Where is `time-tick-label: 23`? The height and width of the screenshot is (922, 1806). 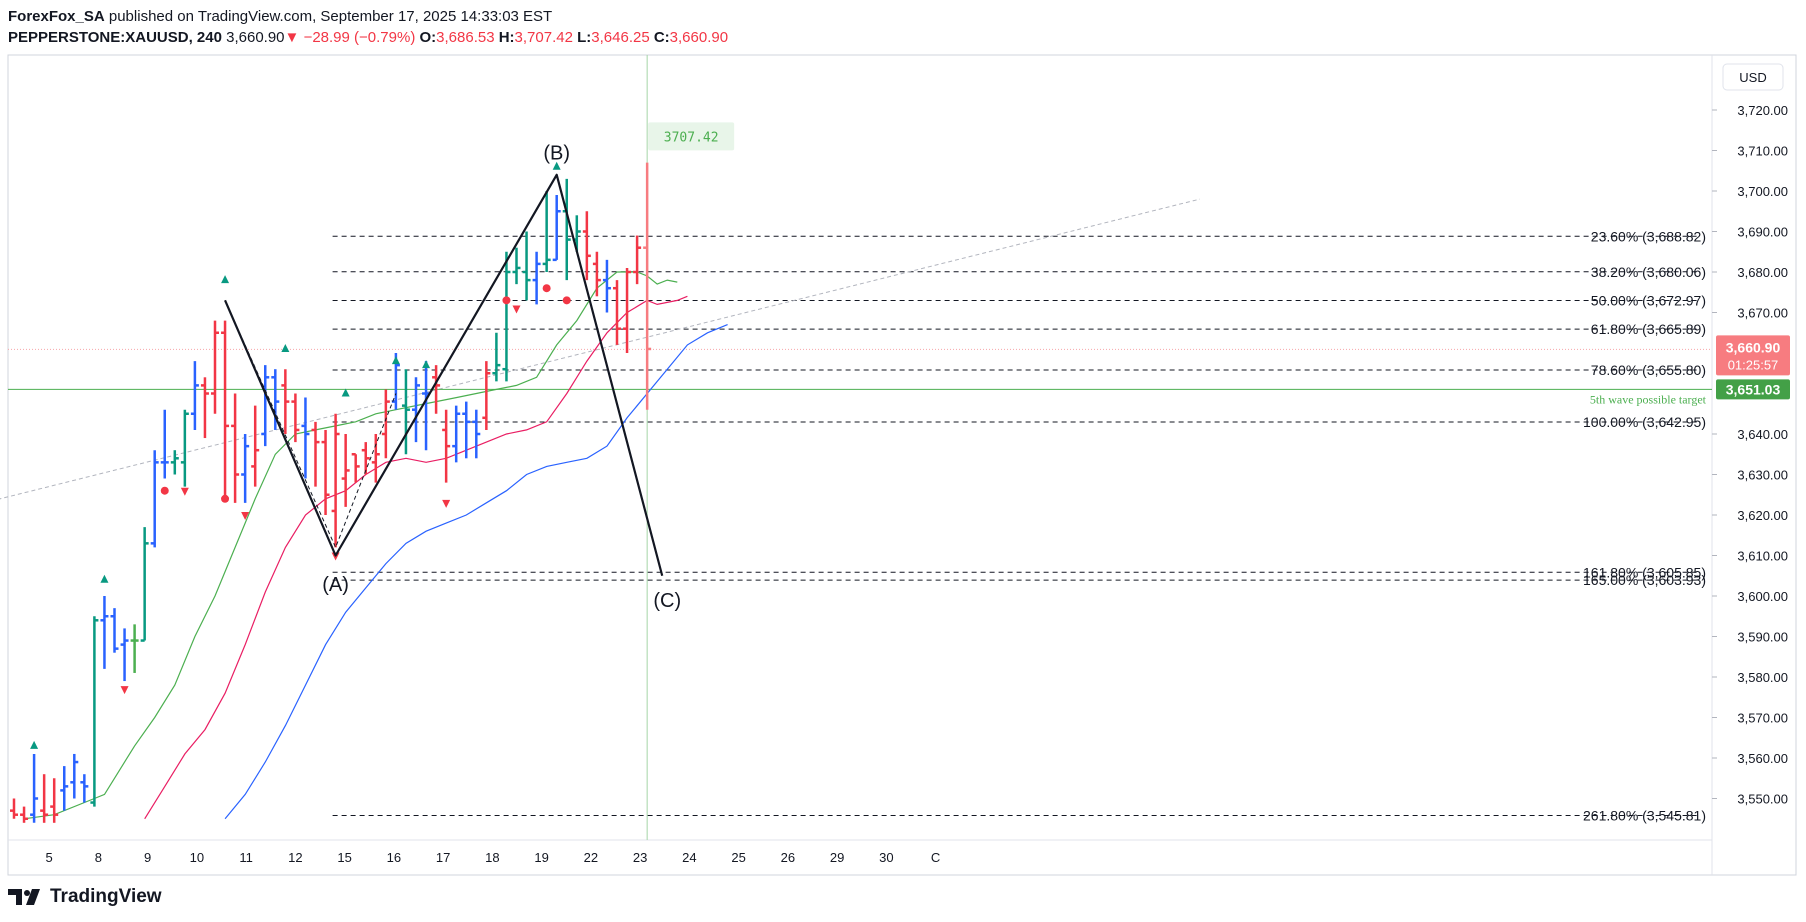
time-tick-label: 23 is located at coordinates (640, 857).